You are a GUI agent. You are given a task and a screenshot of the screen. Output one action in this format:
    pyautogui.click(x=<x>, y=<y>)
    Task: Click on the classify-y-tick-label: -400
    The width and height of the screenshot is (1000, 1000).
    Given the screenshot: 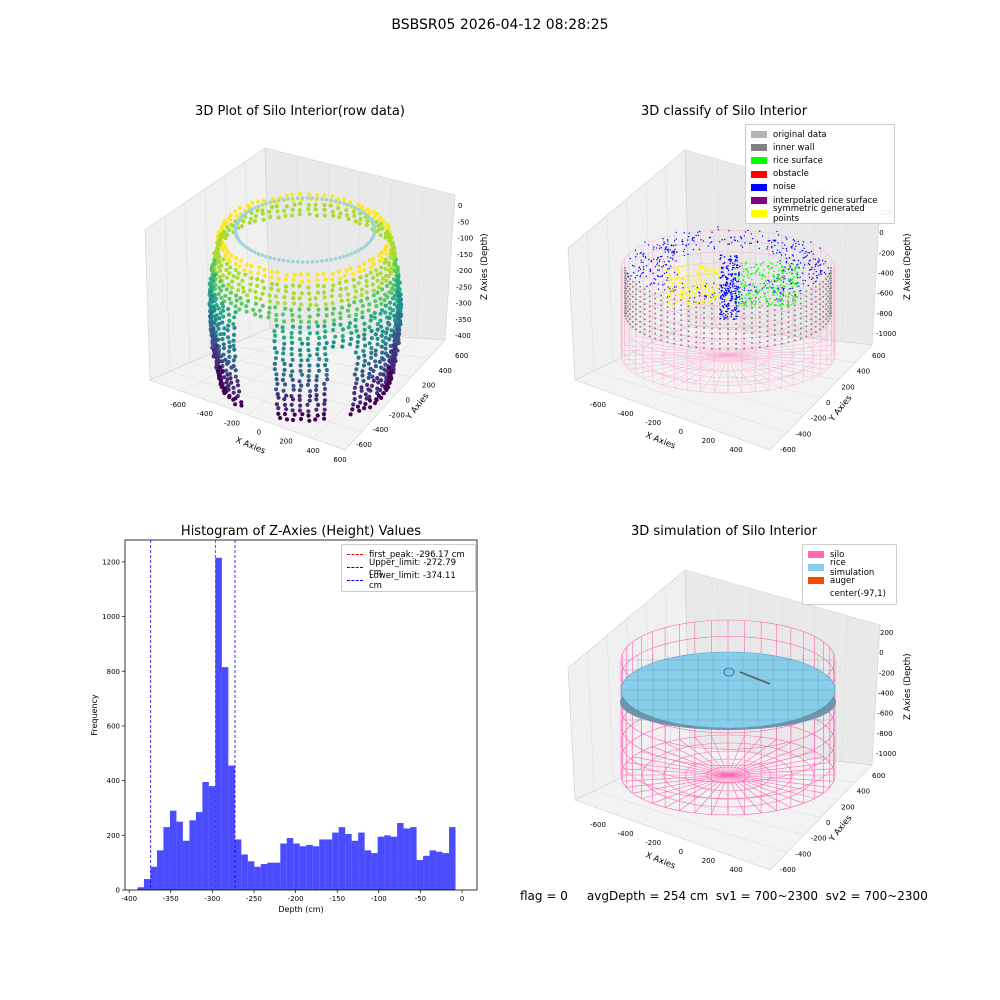 What is the action you would take?
    pyautogui.click(x=803, y=434)
    